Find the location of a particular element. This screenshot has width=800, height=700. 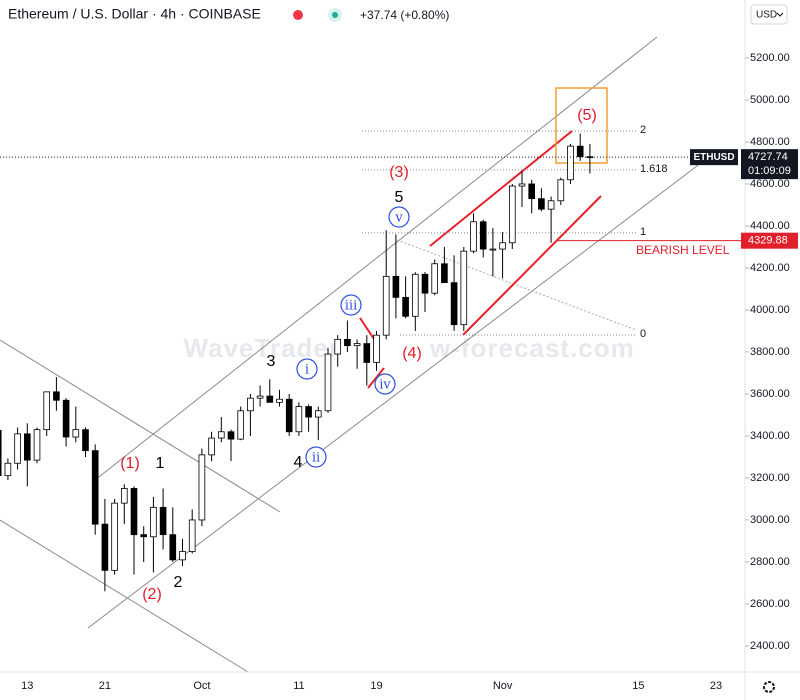

y-tick-label: 2600.00 is located at coordinates (770, 604).